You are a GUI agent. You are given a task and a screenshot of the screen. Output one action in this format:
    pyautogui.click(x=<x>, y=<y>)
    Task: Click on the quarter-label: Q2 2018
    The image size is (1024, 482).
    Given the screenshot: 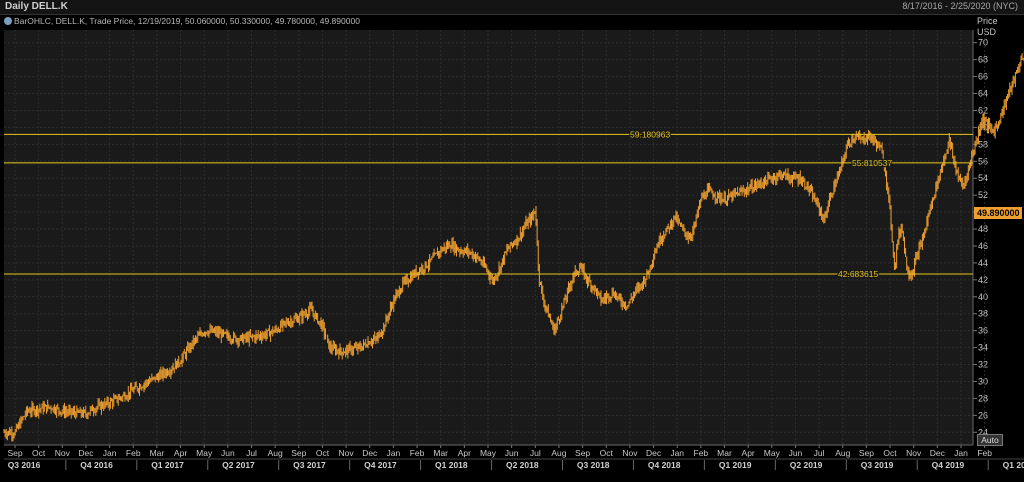 What is the action you would take?
    pyautogui.click(x=522, y=465)
    